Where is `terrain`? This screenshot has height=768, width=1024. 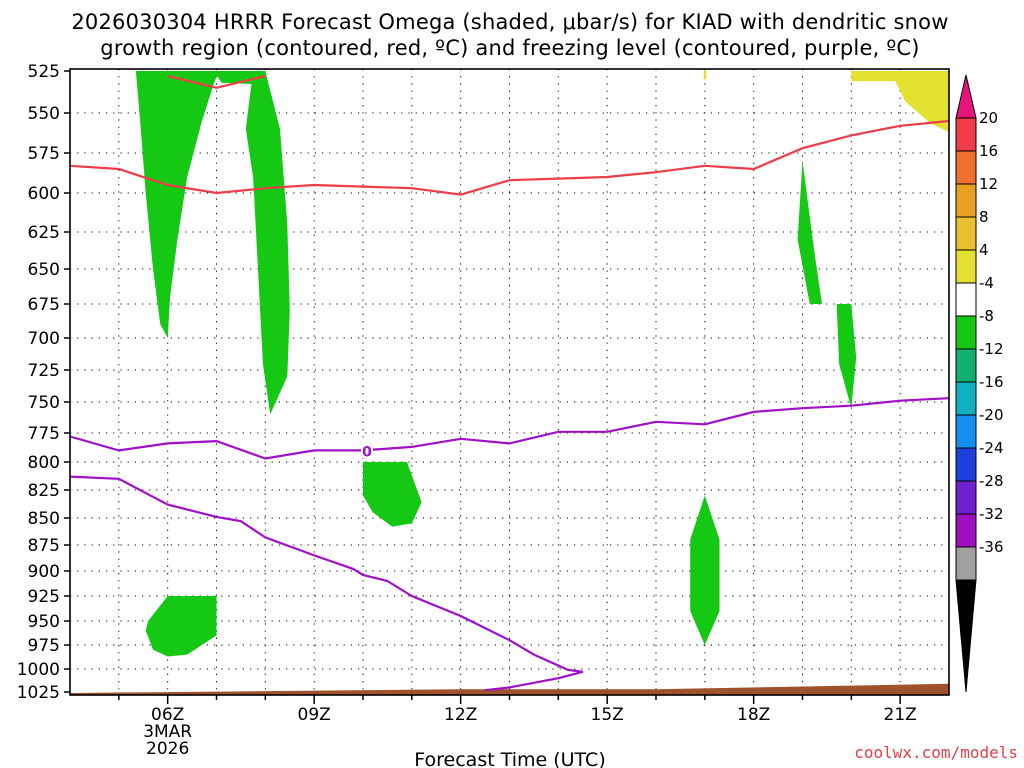
terrain is located at coordinates (509, 689).